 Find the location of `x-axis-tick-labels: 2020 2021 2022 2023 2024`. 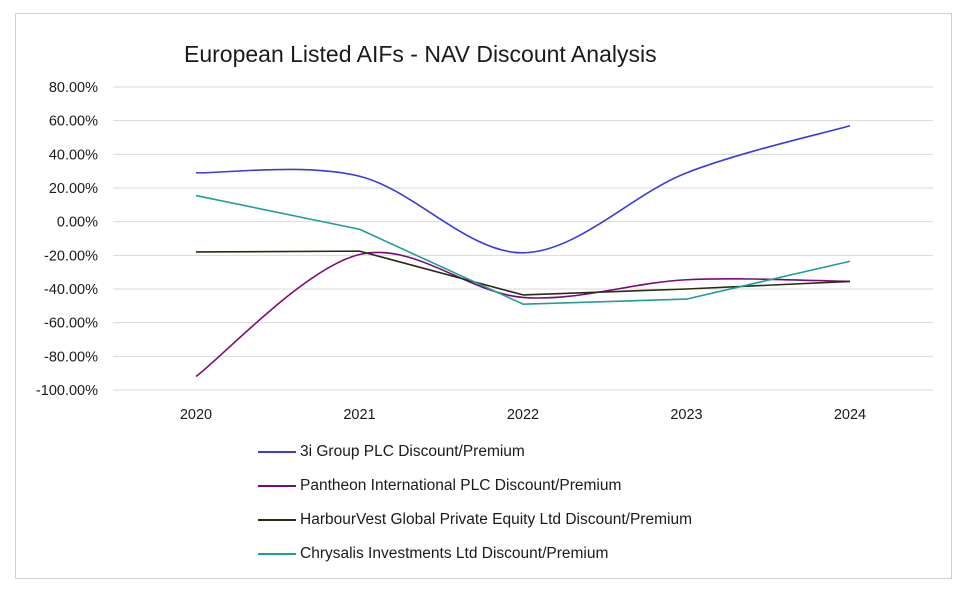

x-axis-tick-labels: 2020 2021 2022 2023 2024 is located at coordinates (523, 415).